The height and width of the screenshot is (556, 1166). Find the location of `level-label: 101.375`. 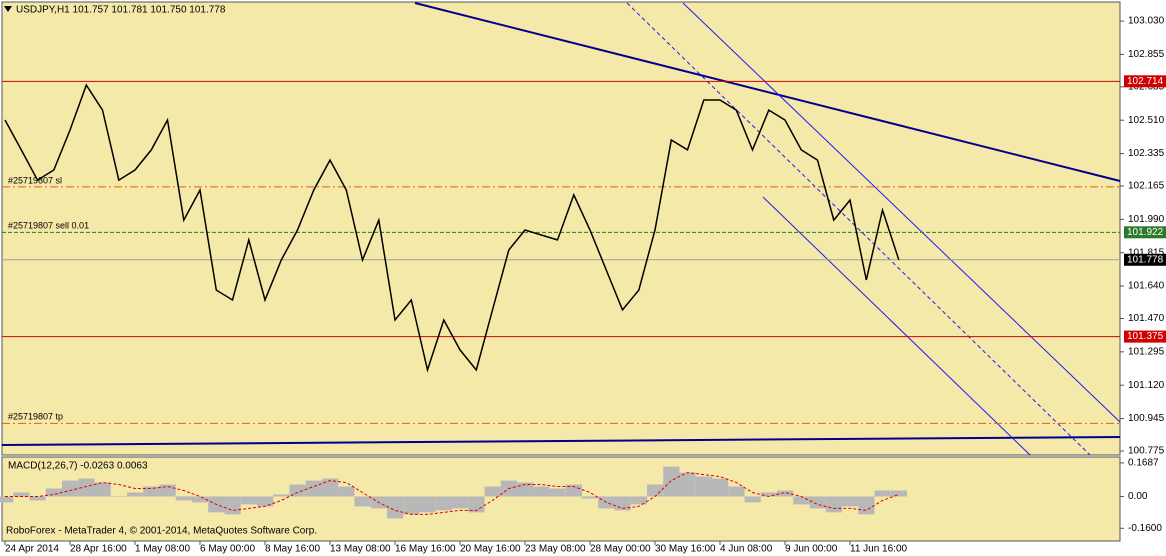

level-label: 101.375 is located at coordinates (1145, 336).